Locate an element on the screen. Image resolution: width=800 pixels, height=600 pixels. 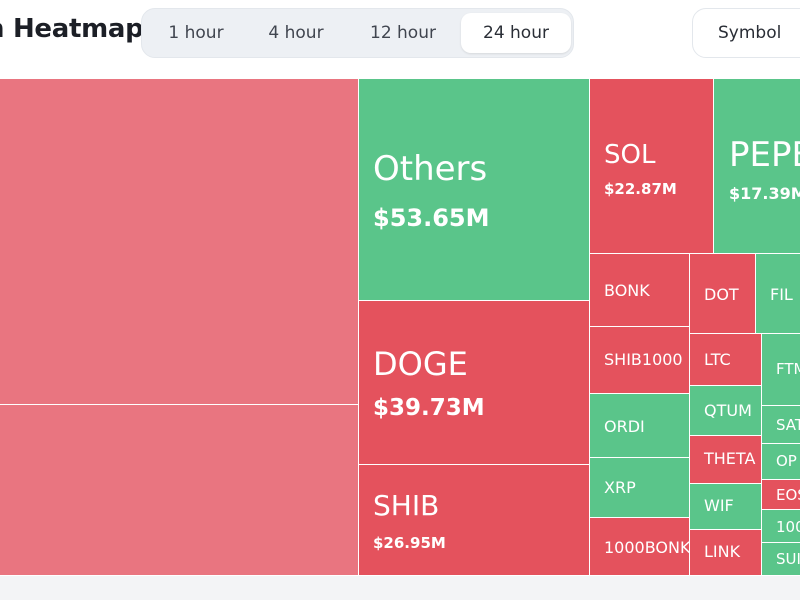
tile-others: Others $53.65M is located at coordinates (474, 190).